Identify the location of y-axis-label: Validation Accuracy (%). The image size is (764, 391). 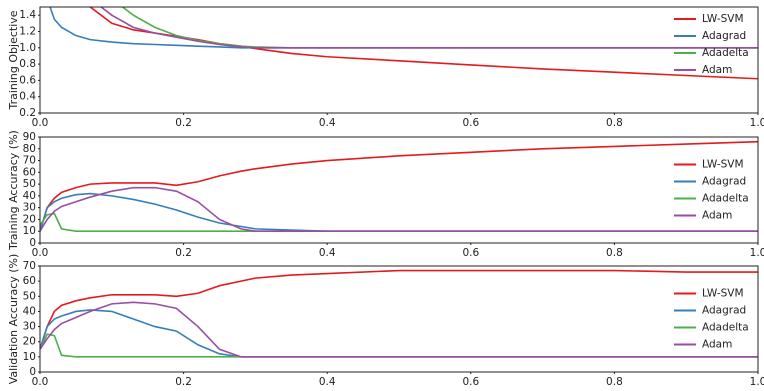
(13, 319).